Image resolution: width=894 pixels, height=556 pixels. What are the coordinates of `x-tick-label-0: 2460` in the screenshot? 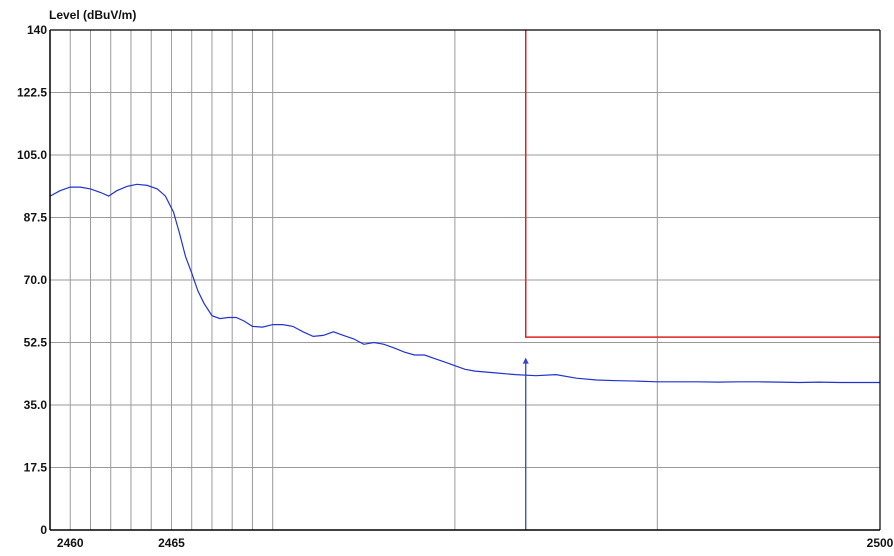 It's located at (70, 543).